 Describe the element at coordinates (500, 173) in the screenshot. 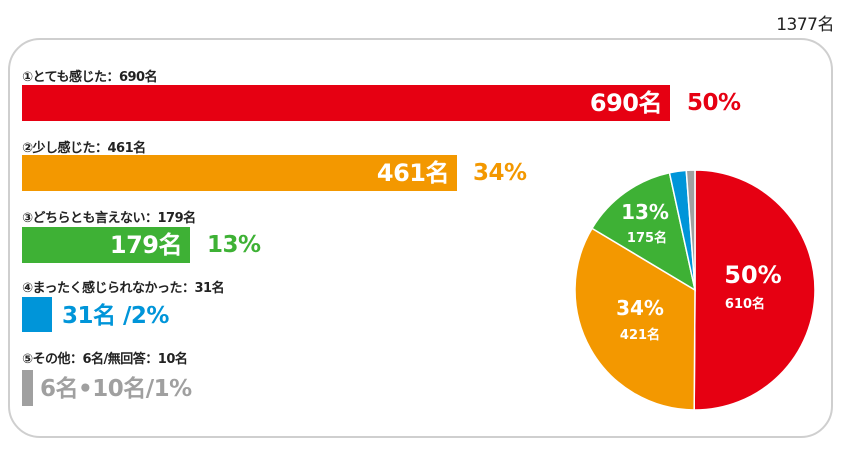

I see `bar-percent-label: 34%` at that location.